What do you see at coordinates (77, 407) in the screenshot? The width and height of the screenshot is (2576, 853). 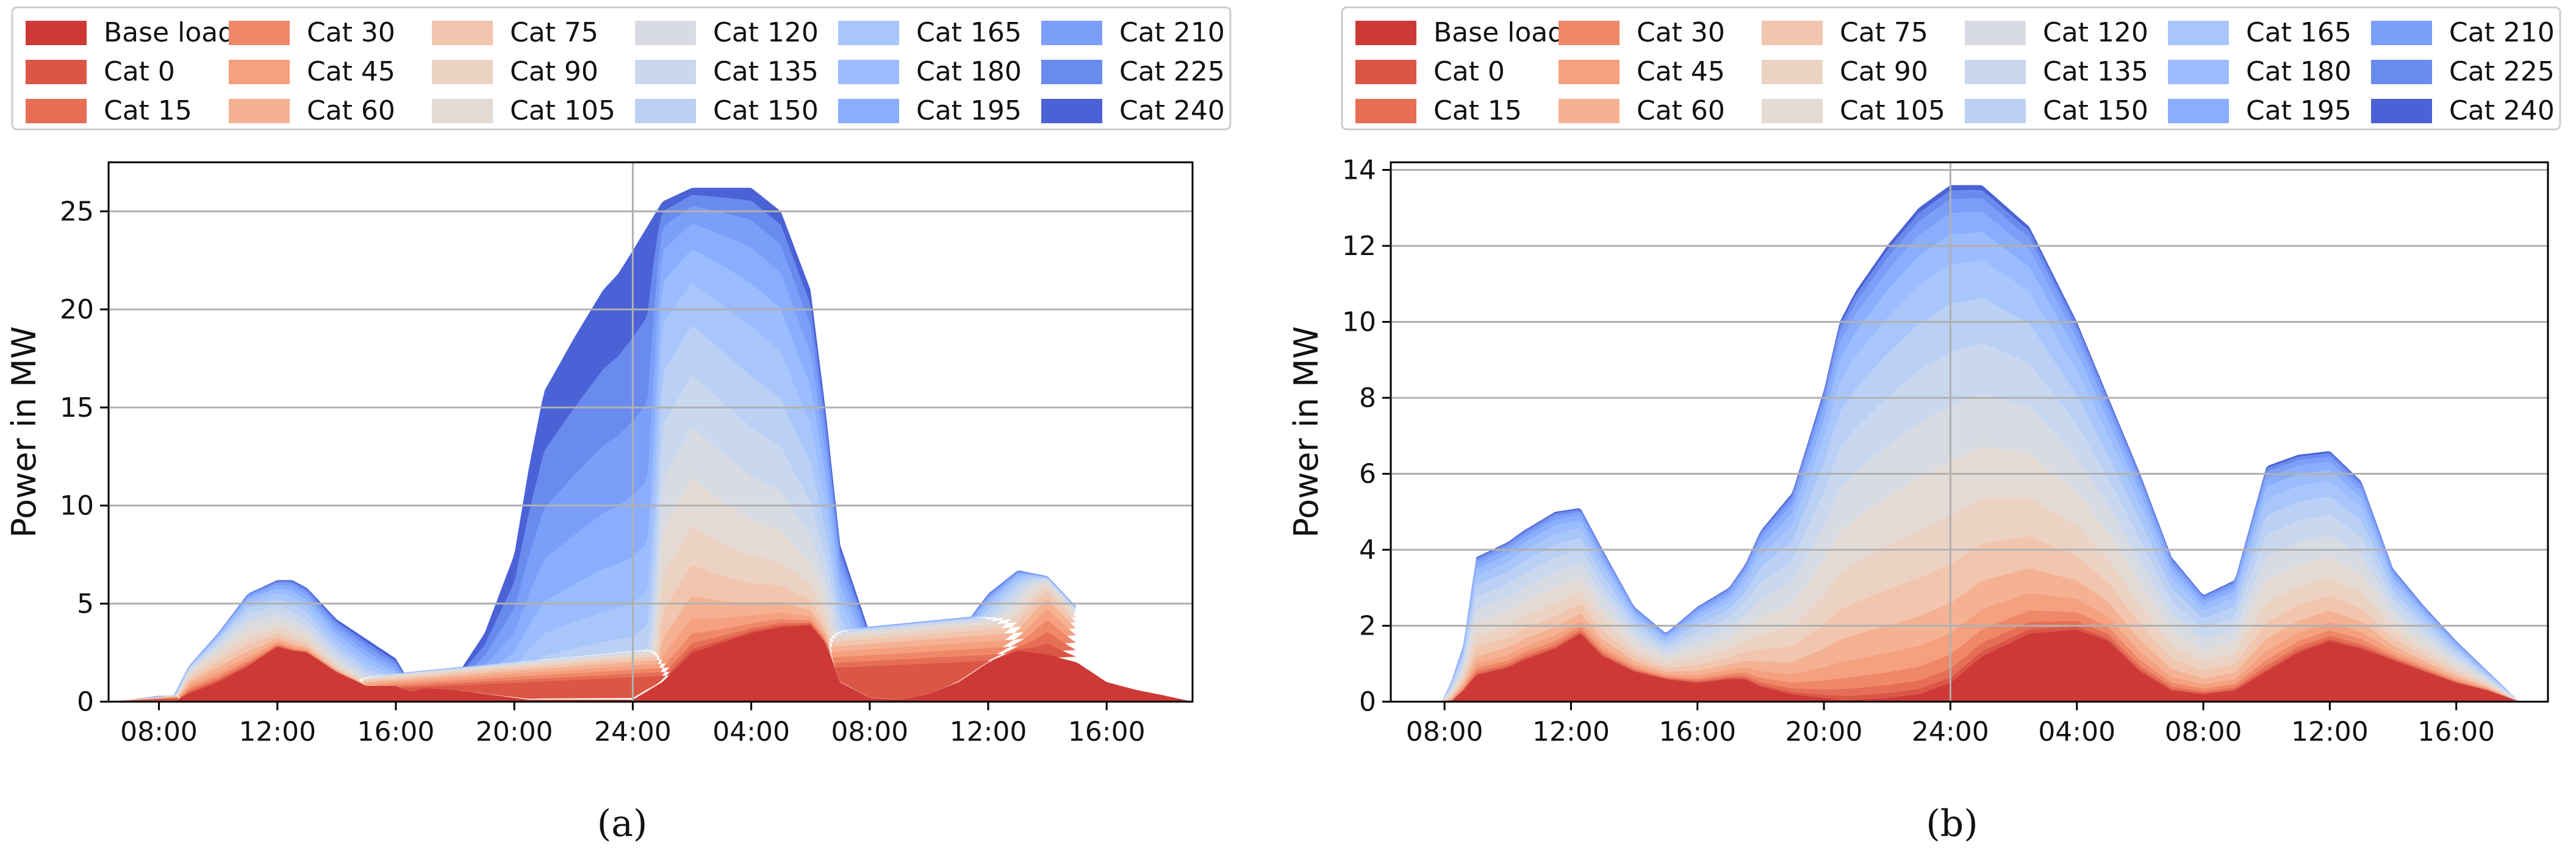 I see `y-tick-label: 15` at bounding box center [77, 407].